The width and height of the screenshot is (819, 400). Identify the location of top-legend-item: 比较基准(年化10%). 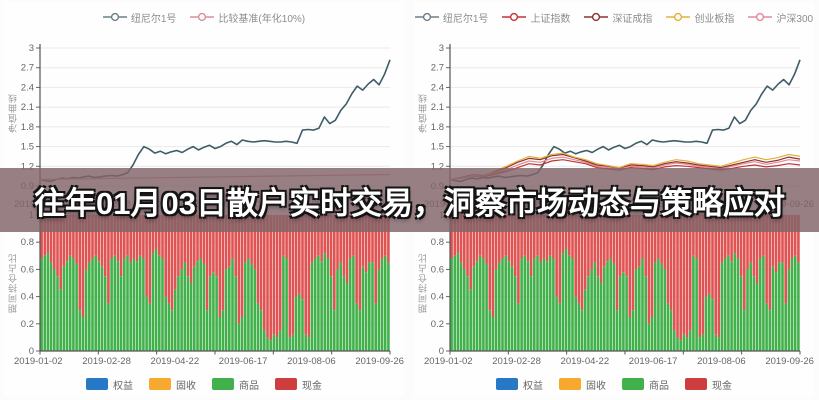
(247, 17).